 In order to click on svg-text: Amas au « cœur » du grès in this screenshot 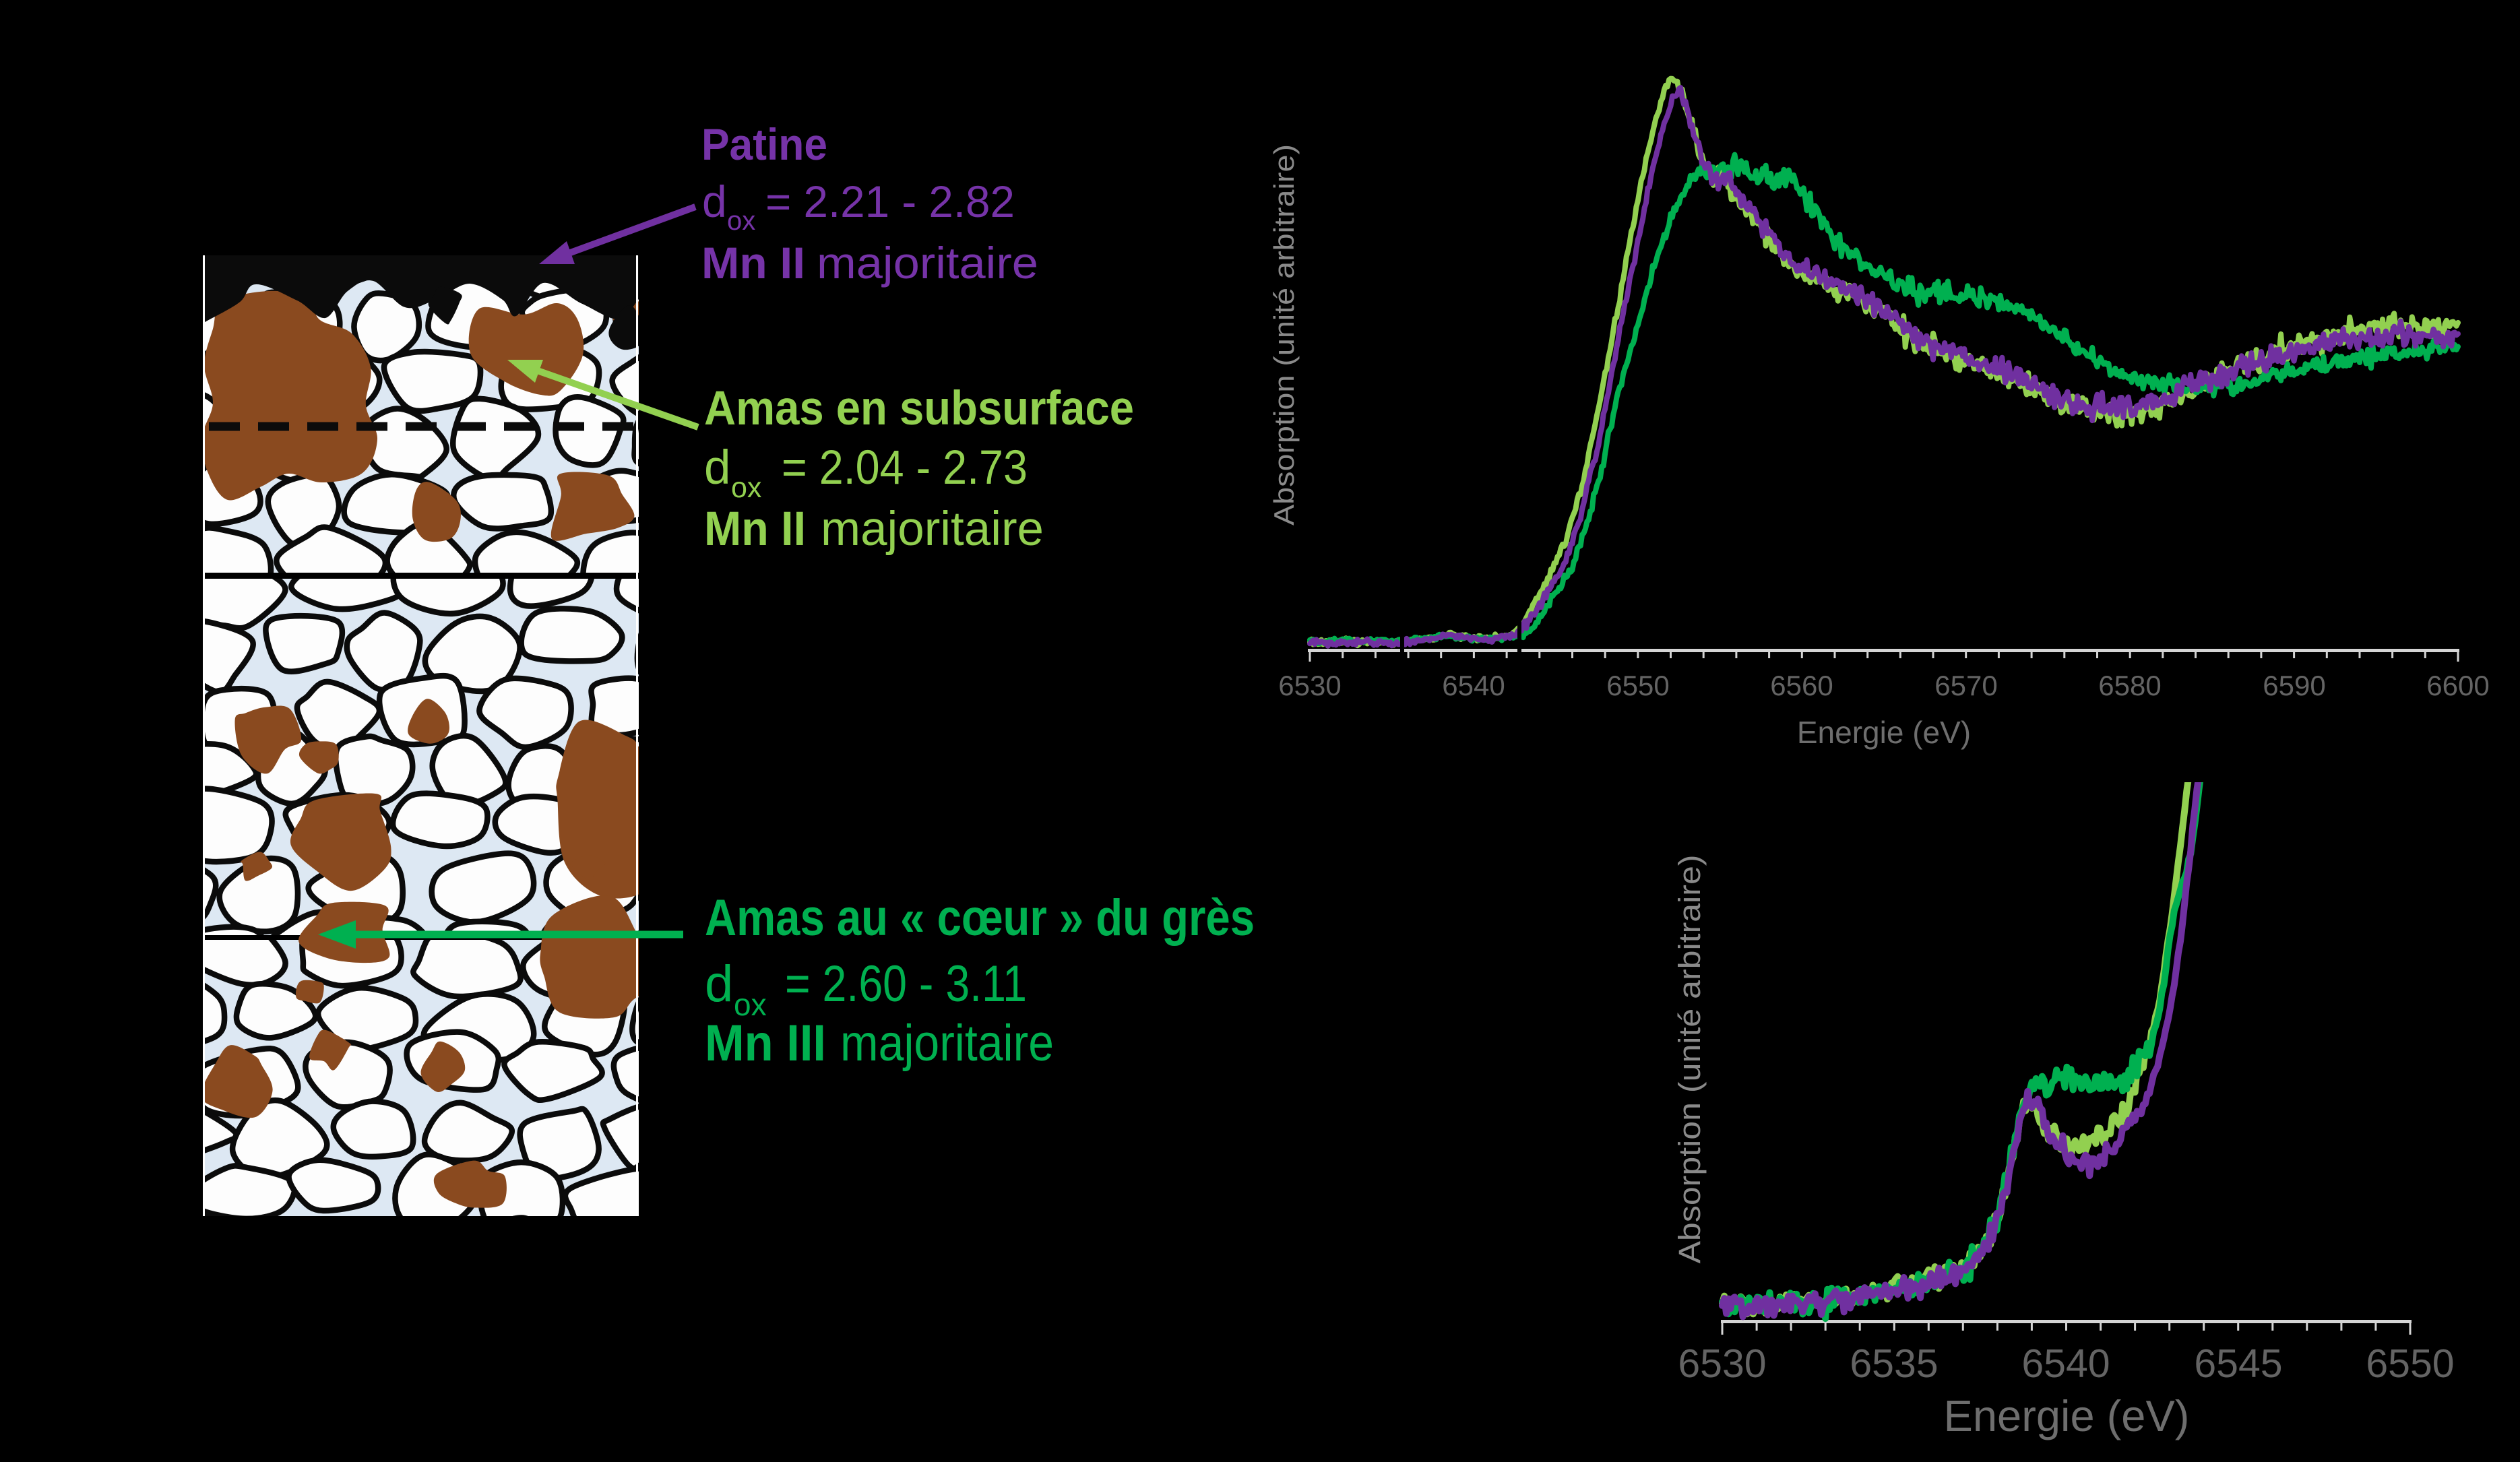, I will do `click(980, 918)`.